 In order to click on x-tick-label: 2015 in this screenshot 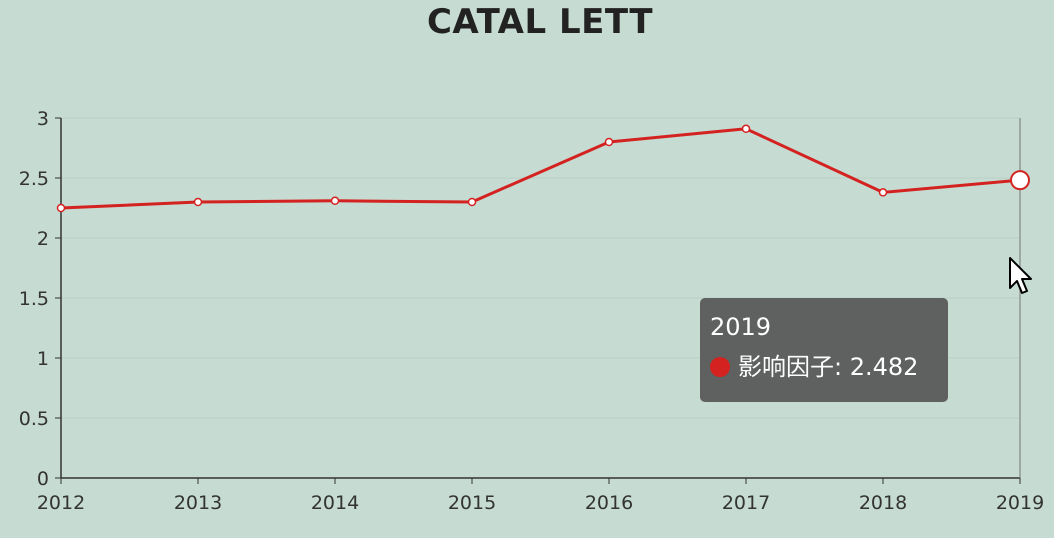, I will do `click(472, 503)`.